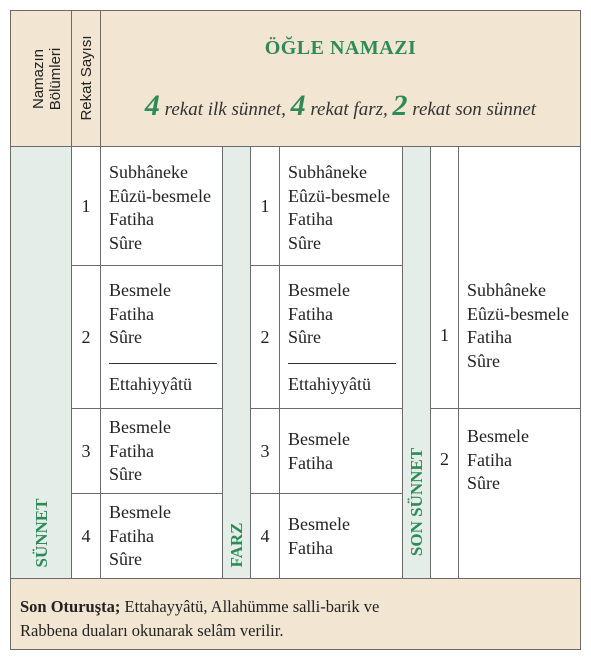  What do you see at coordinates (38, 79) in the screenshot?
I see `col1-label-line1: Namazın` at bounding box center [38, 79].